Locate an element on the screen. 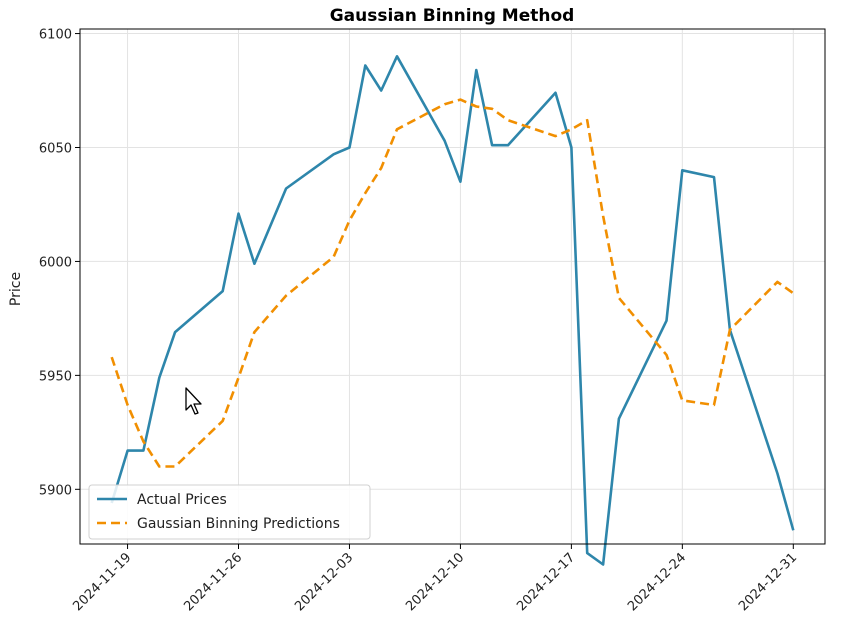  y-tick-label: 6000 is located at coordinates (55, 262).